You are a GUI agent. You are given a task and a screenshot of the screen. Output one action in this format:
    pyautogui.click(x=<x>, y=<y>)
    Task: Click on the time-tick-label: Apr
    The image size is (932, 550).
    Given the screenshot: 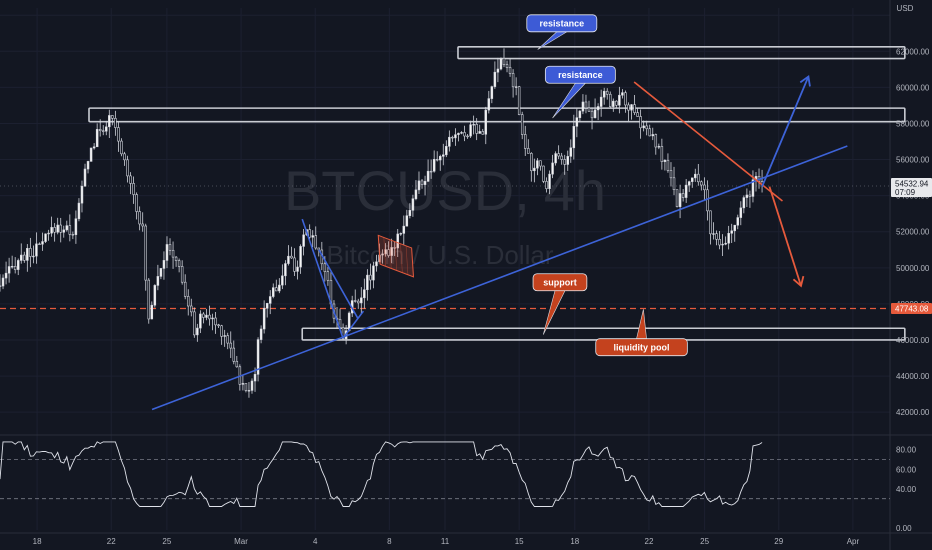 What is the action you would take?
    pyautogui.click(x=853, y=541)
    